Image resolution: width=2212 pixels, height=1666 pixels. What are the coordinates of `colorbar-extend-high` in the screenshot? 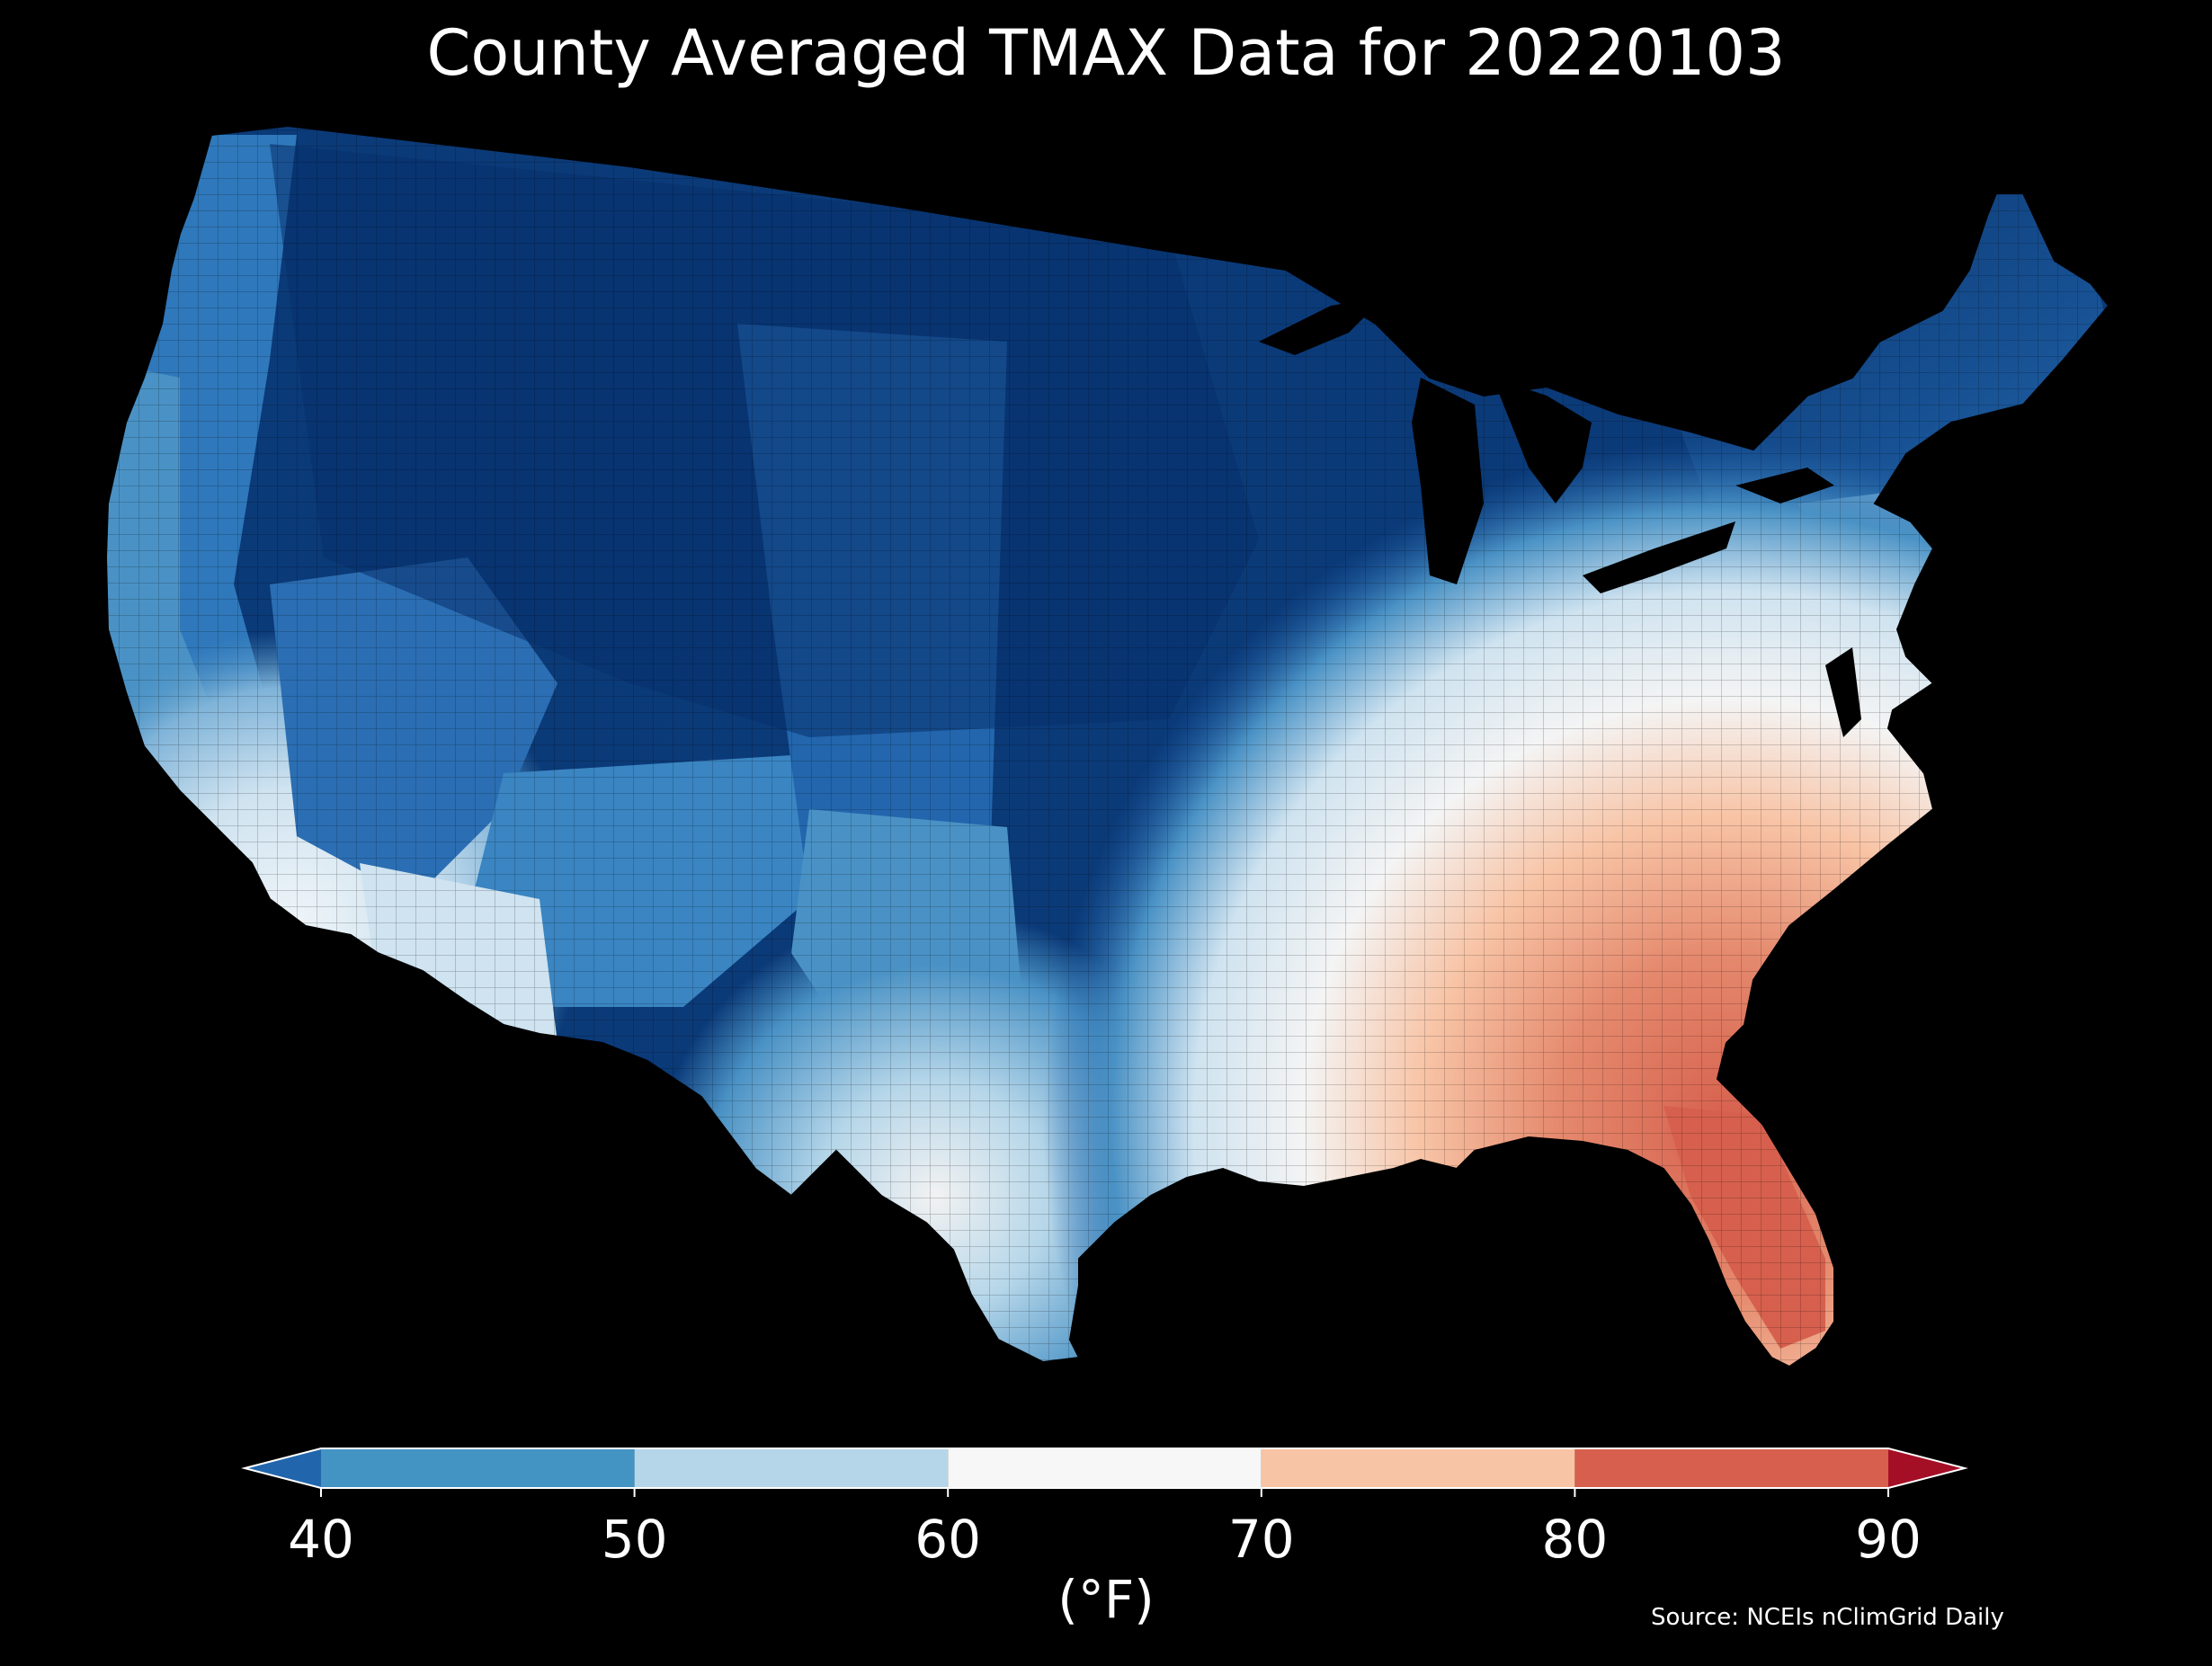 It's located at (1926, 1468).